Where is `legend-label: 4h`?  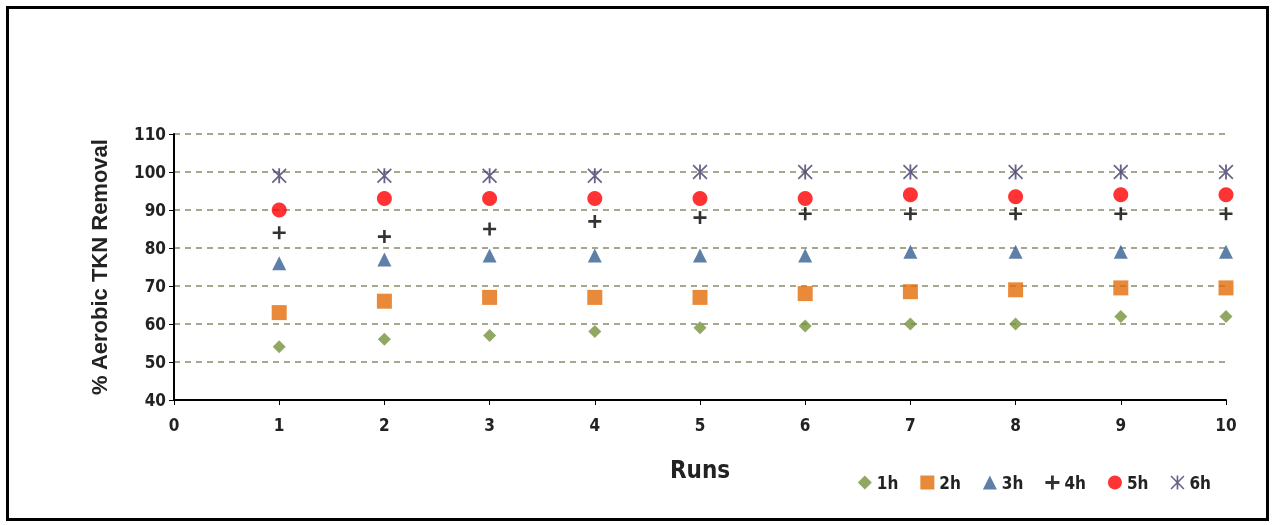
legend-label: 4h is located at coordinates (1075, 482).